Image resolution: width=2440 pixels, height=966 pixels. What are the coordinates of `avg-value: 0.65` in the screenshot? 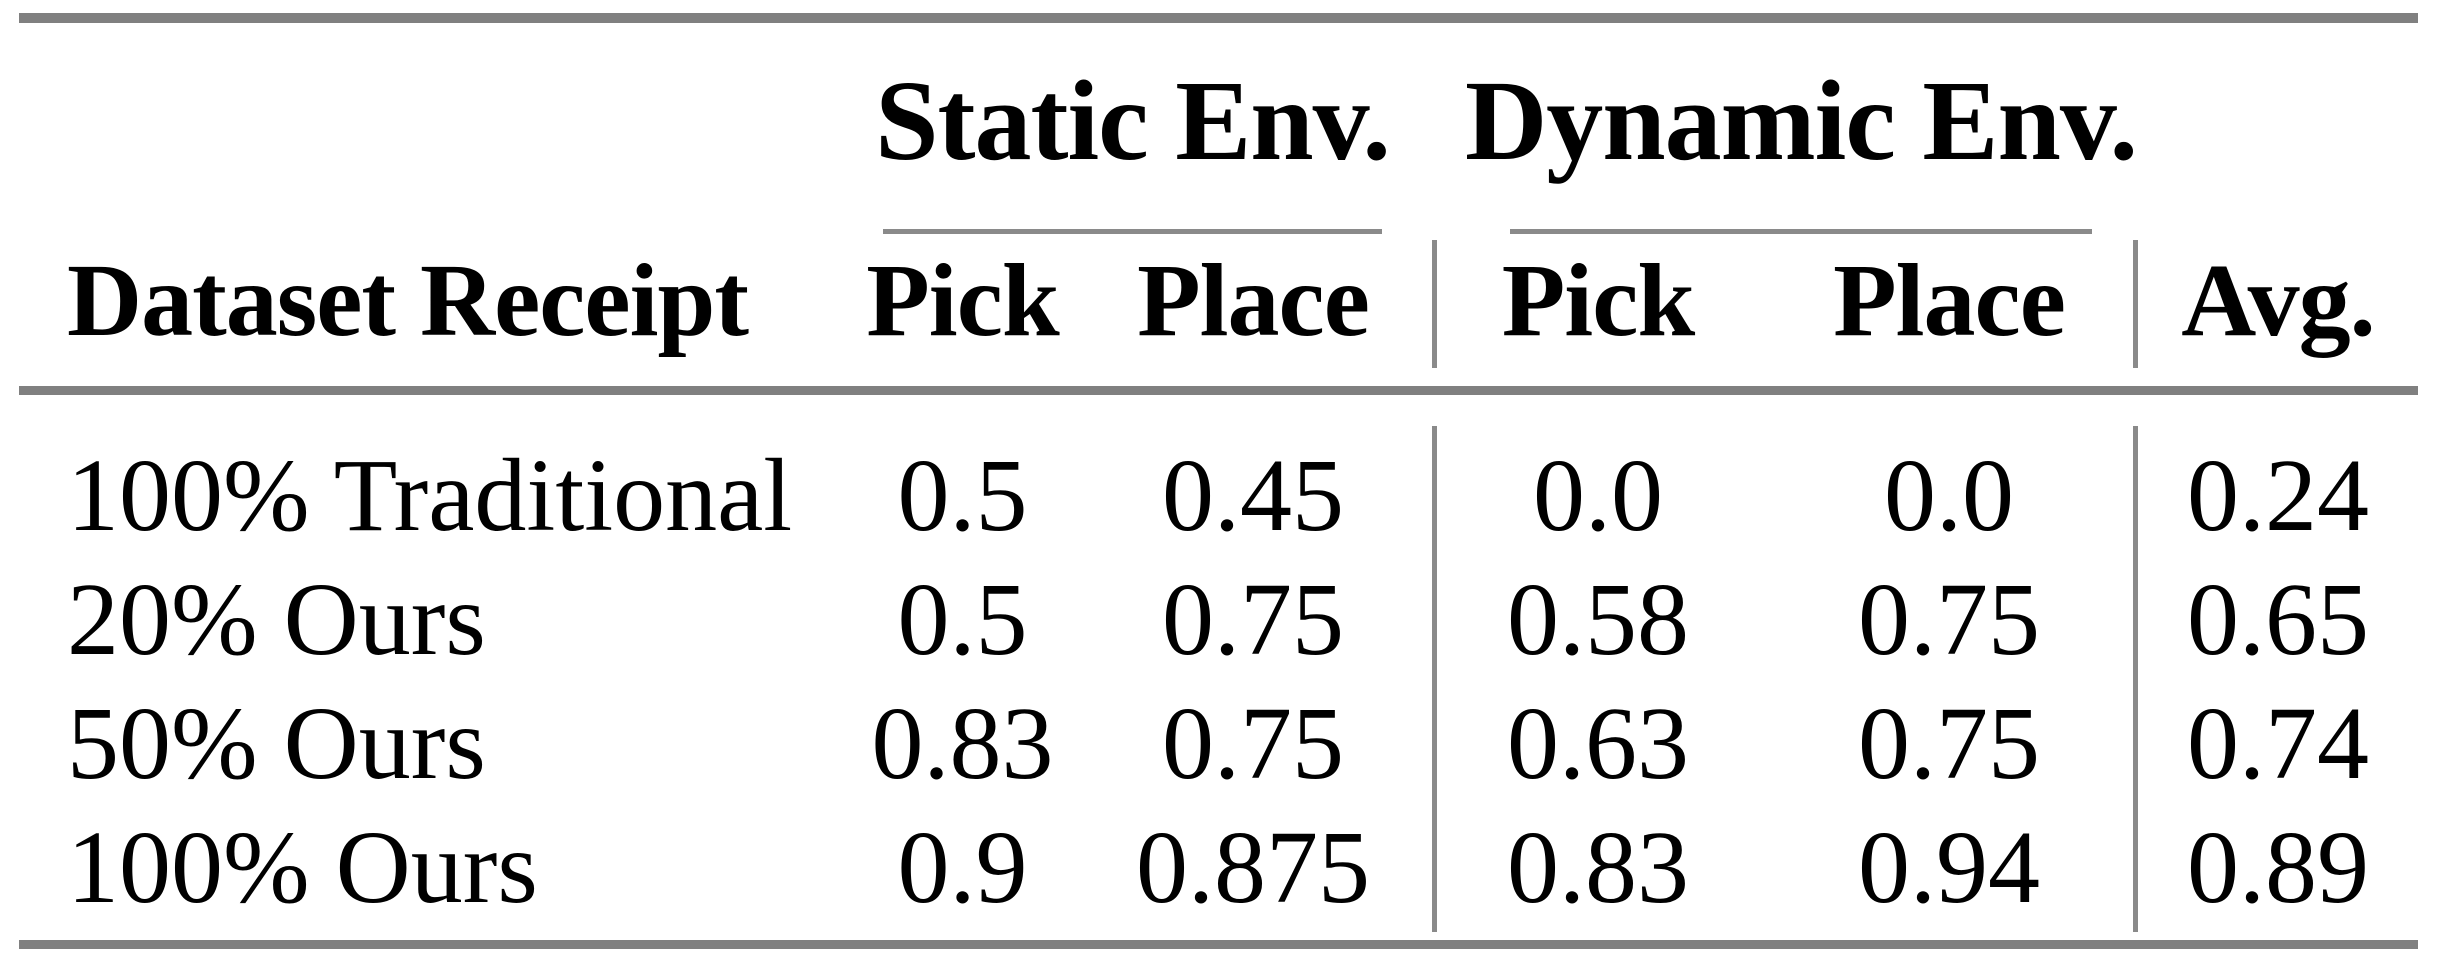 It's located at (2278, 619).